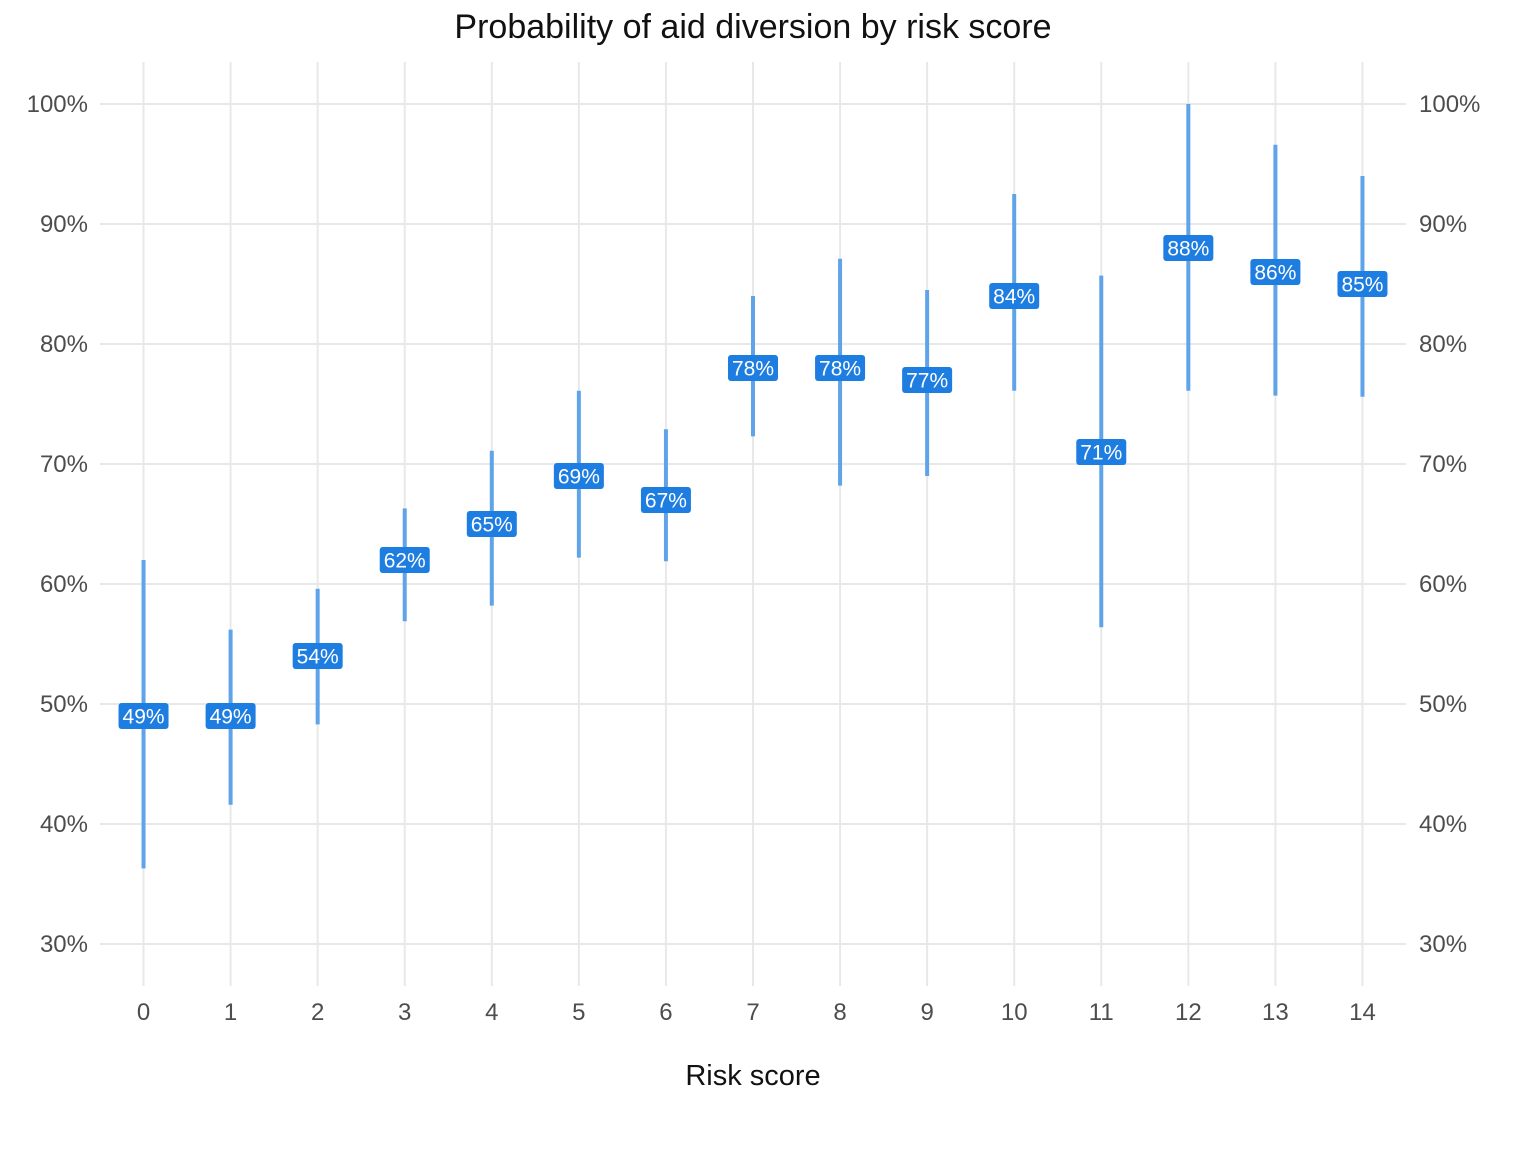  What do you see at coordinates (1443, 944) in the screenshot?
I see `y-tick-label-right: 30%` at bounding box center [1443, 944].